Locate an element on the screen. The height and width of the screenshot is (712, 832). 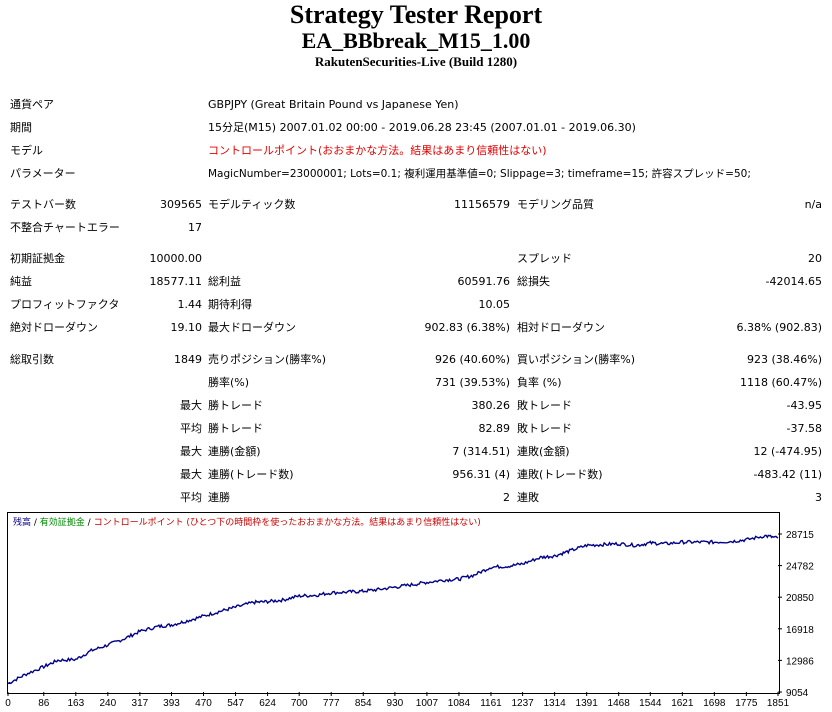
cons-loss-amt-value: 12 (-474.95) is located at coordinates (787, 451).